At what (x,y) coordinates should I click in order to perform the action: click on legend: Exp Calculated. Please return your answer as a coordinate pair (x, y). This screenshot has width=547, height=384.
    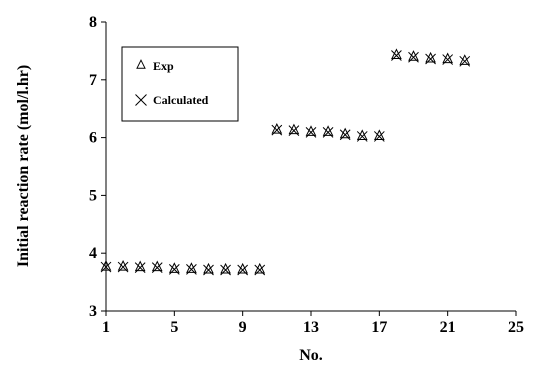
    Looking at the image, I should click on (180, 84).